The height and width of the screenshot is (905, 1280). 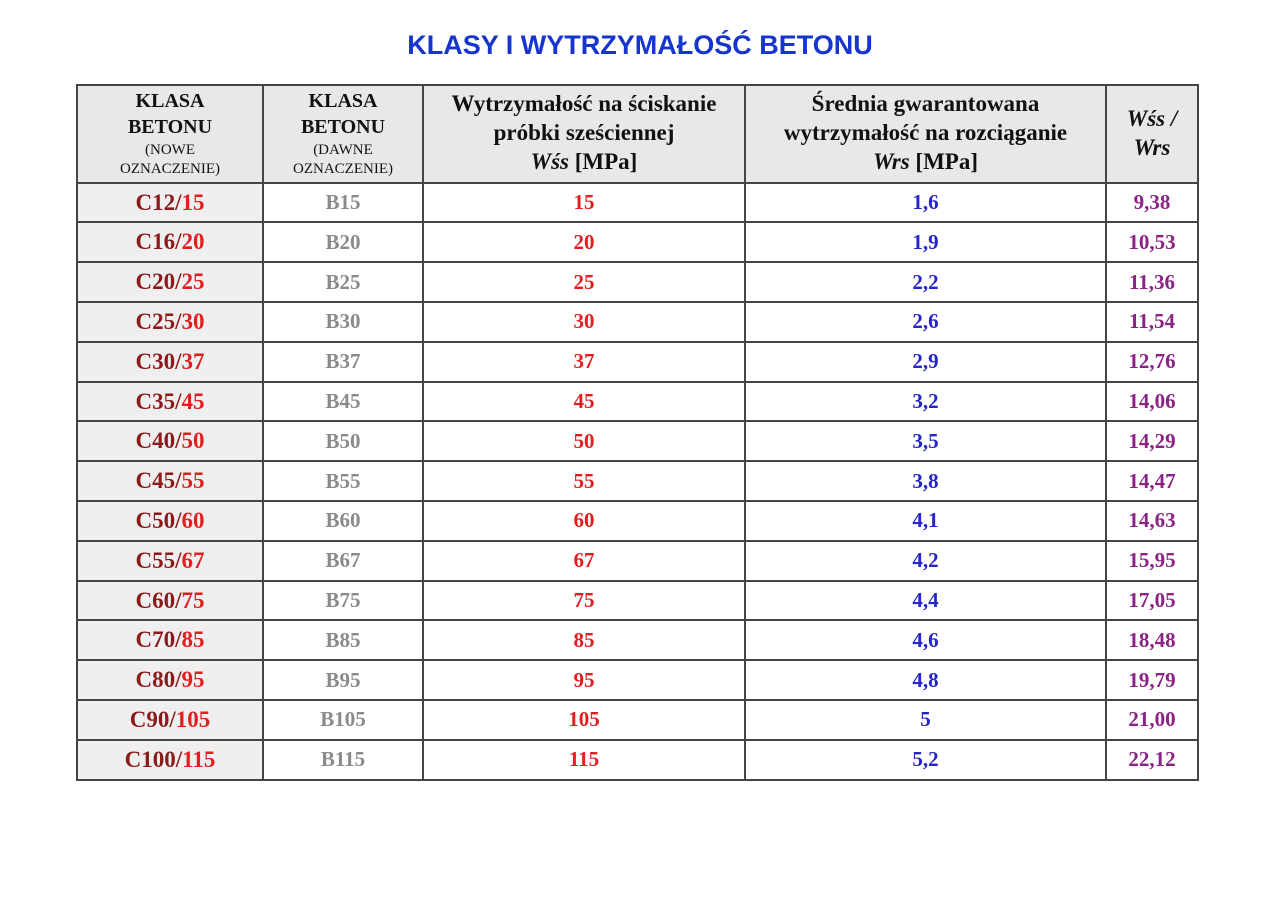 I want to click on cell-klasa-dawna: B75, so click(x=343, y=600).